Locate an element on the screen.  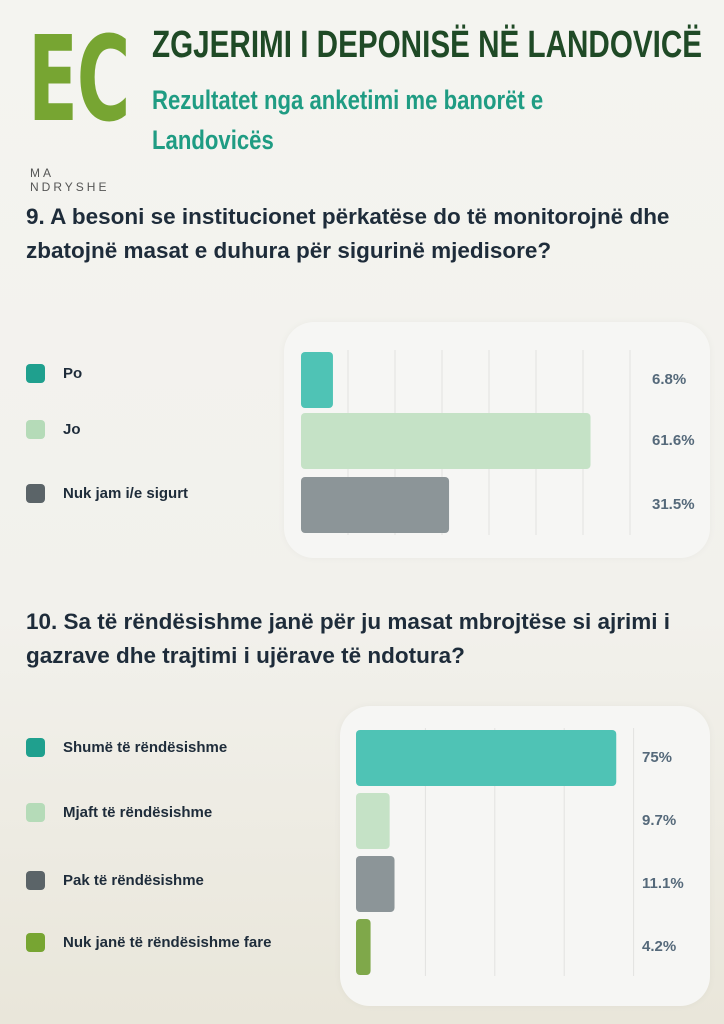
data-label: 6.8% is located at coordinates (669, 379).